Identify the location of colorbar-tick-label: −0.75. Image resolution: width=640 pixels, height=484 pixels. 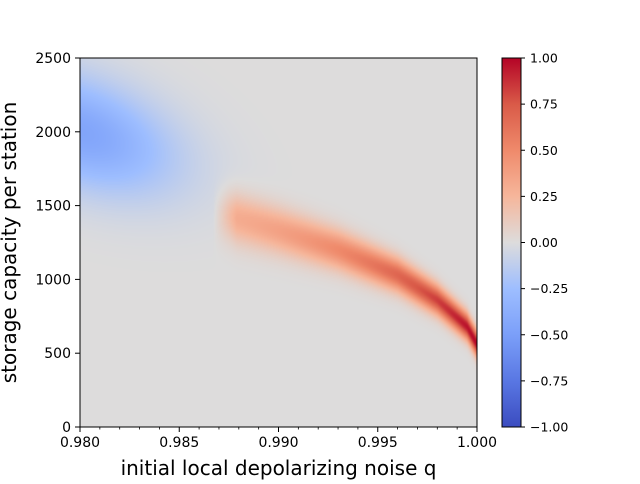
(549, 380).